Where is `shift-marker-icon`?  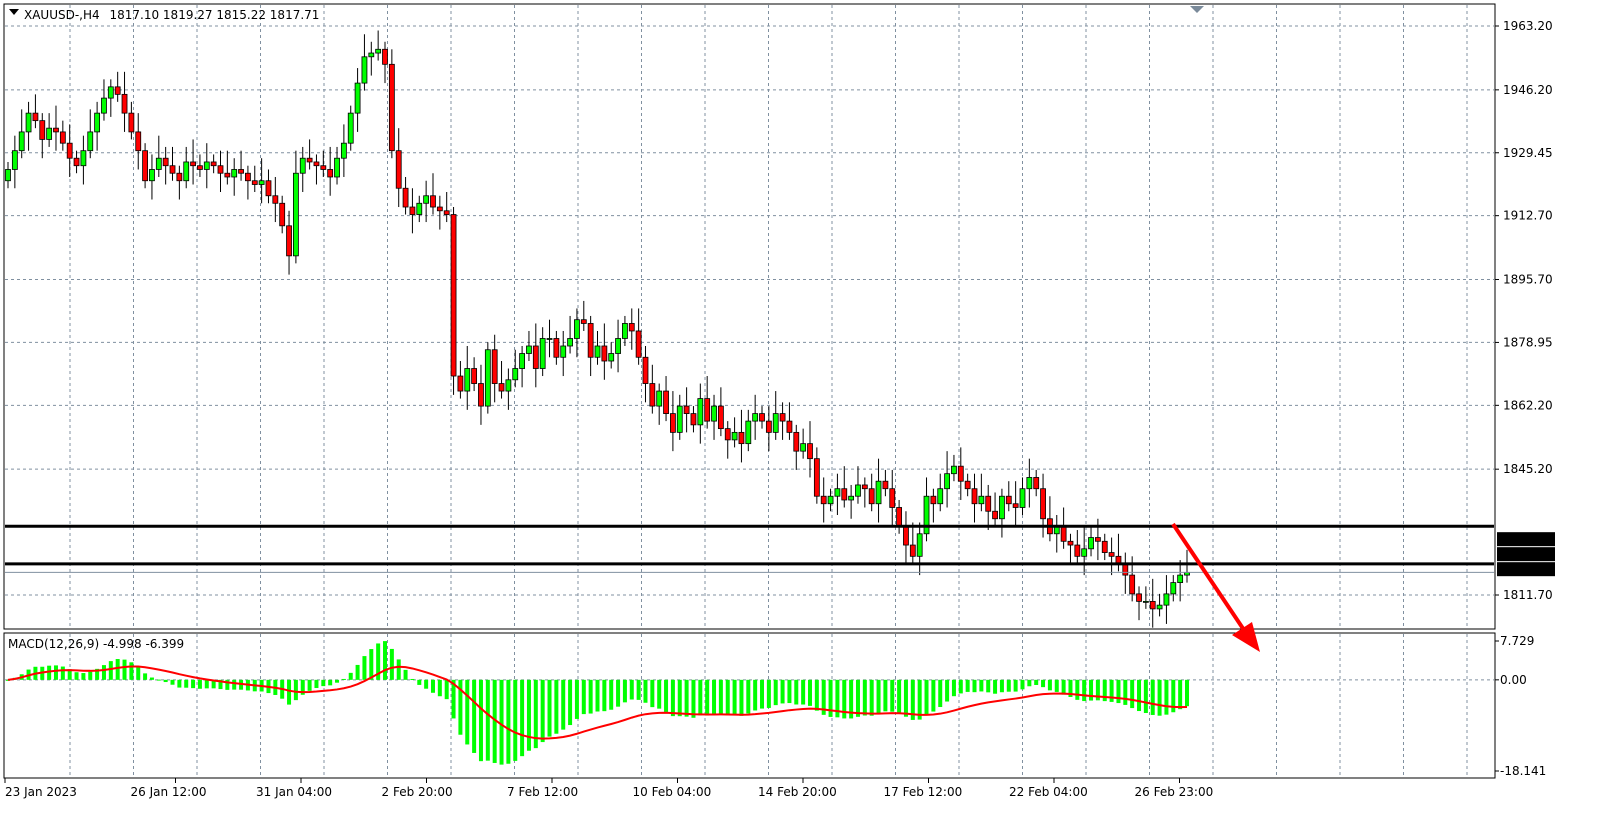
shift-marker-icon is located at coordinates (1197, 9).